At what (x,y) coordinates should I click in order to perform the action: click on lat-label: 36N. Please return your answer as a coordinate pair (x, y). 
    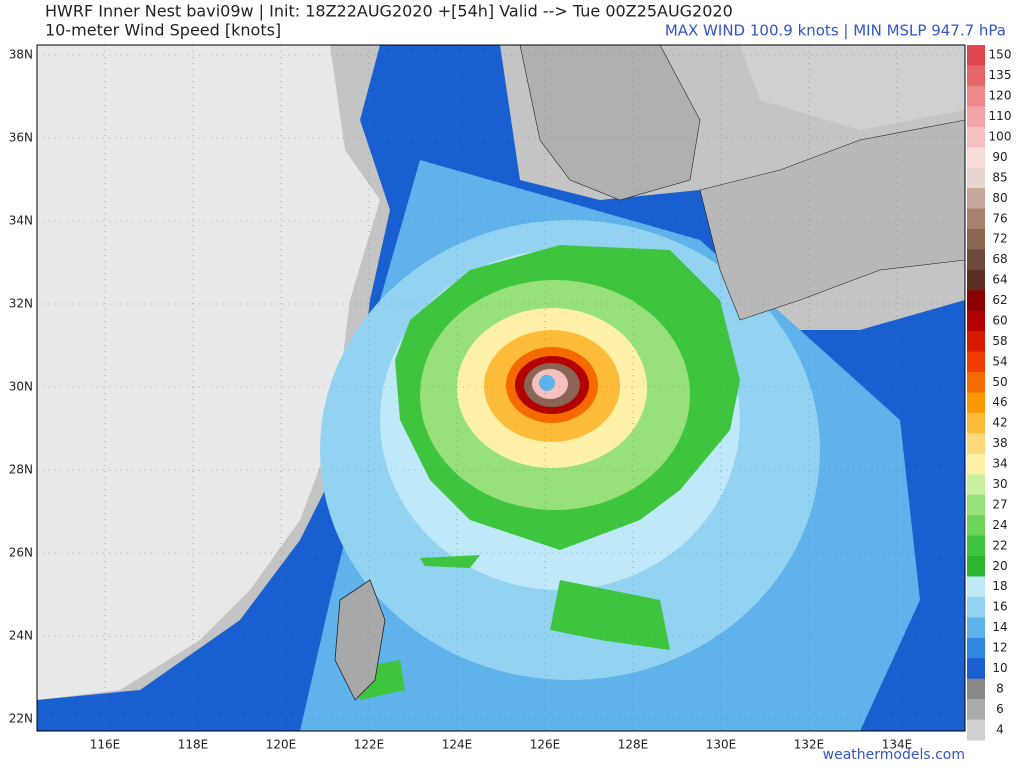
    Looking at the image, I should click on (21, 138).